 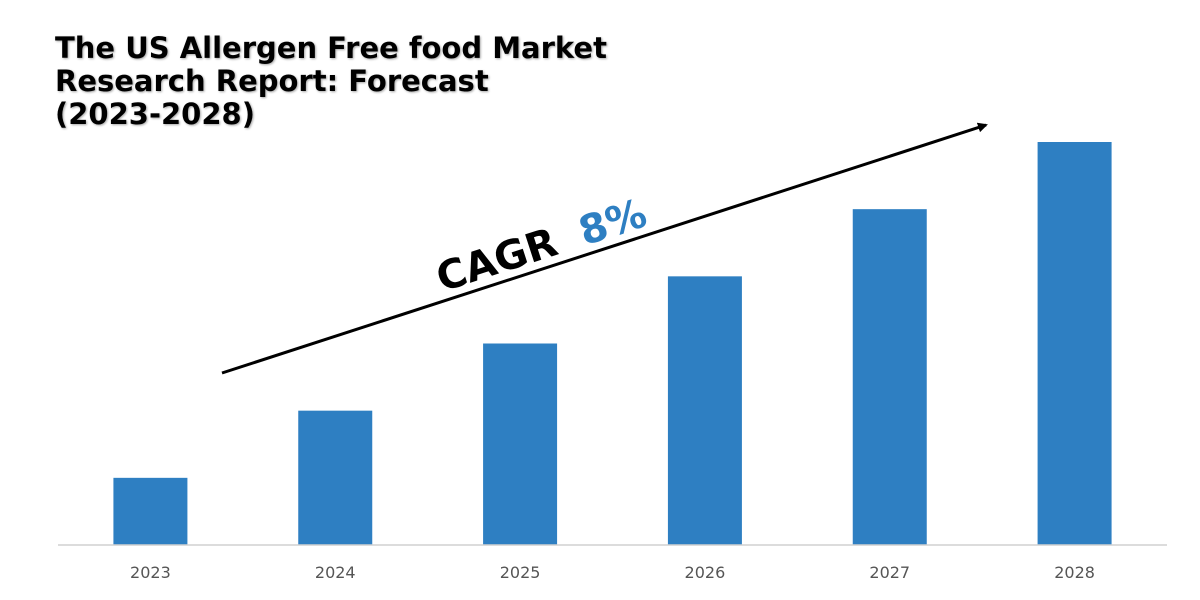 I want to click on bar-2028, so click(x=1074, y=343).